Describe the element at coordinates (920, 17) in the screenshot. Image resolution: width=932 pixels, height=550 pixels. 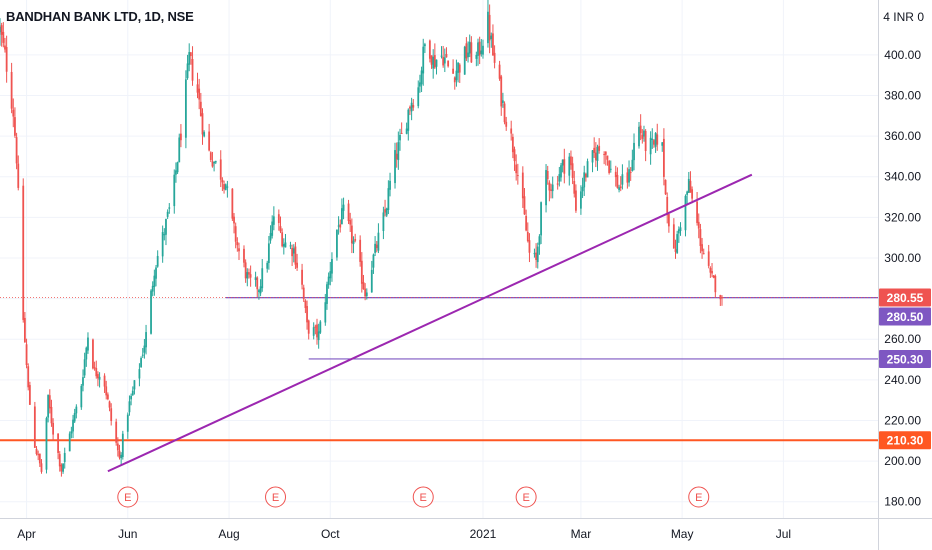
I see `top-tick-suffix: 0` at that location.